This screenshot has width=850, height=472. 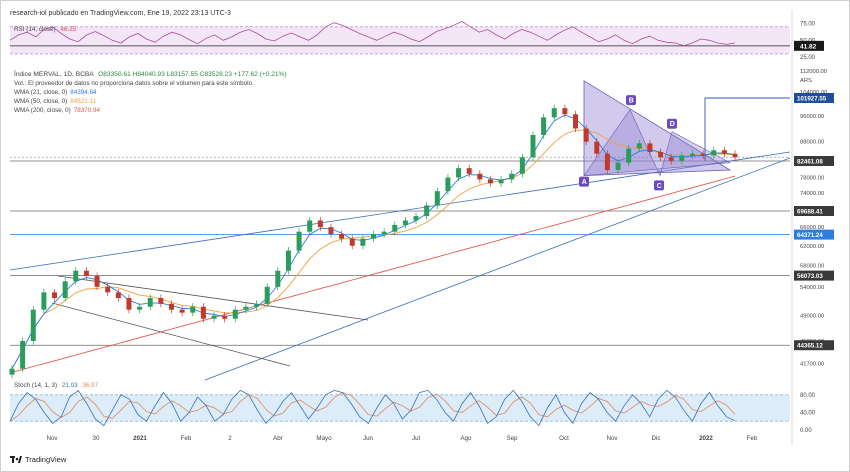 What do you see at coordinates (140, 438) in the screenshot?
I see `time-axis-label: 2021` at bounding box center [140, 438].